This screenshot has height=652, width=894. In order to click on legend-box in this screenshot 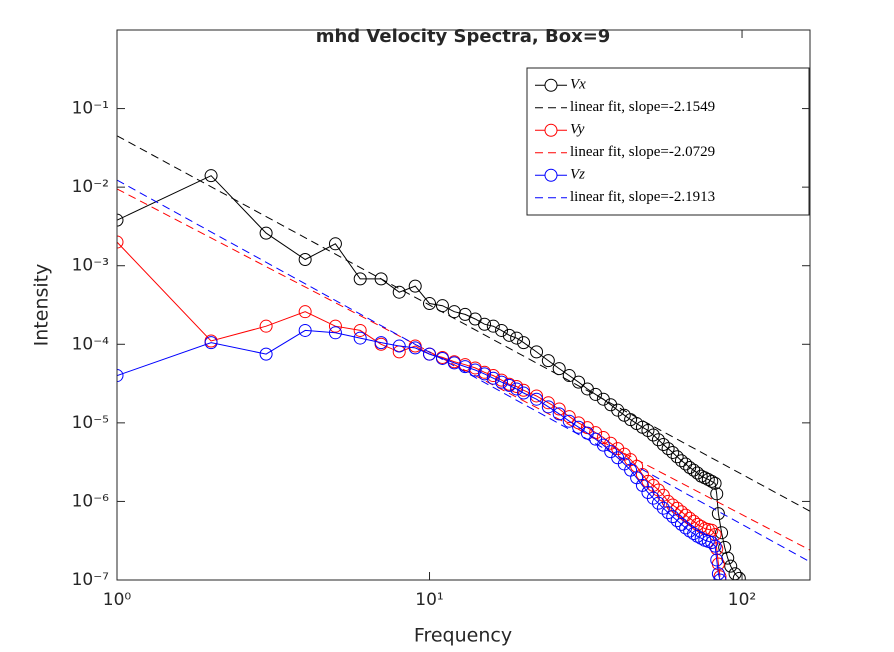, I will do `click(668, 141)`.